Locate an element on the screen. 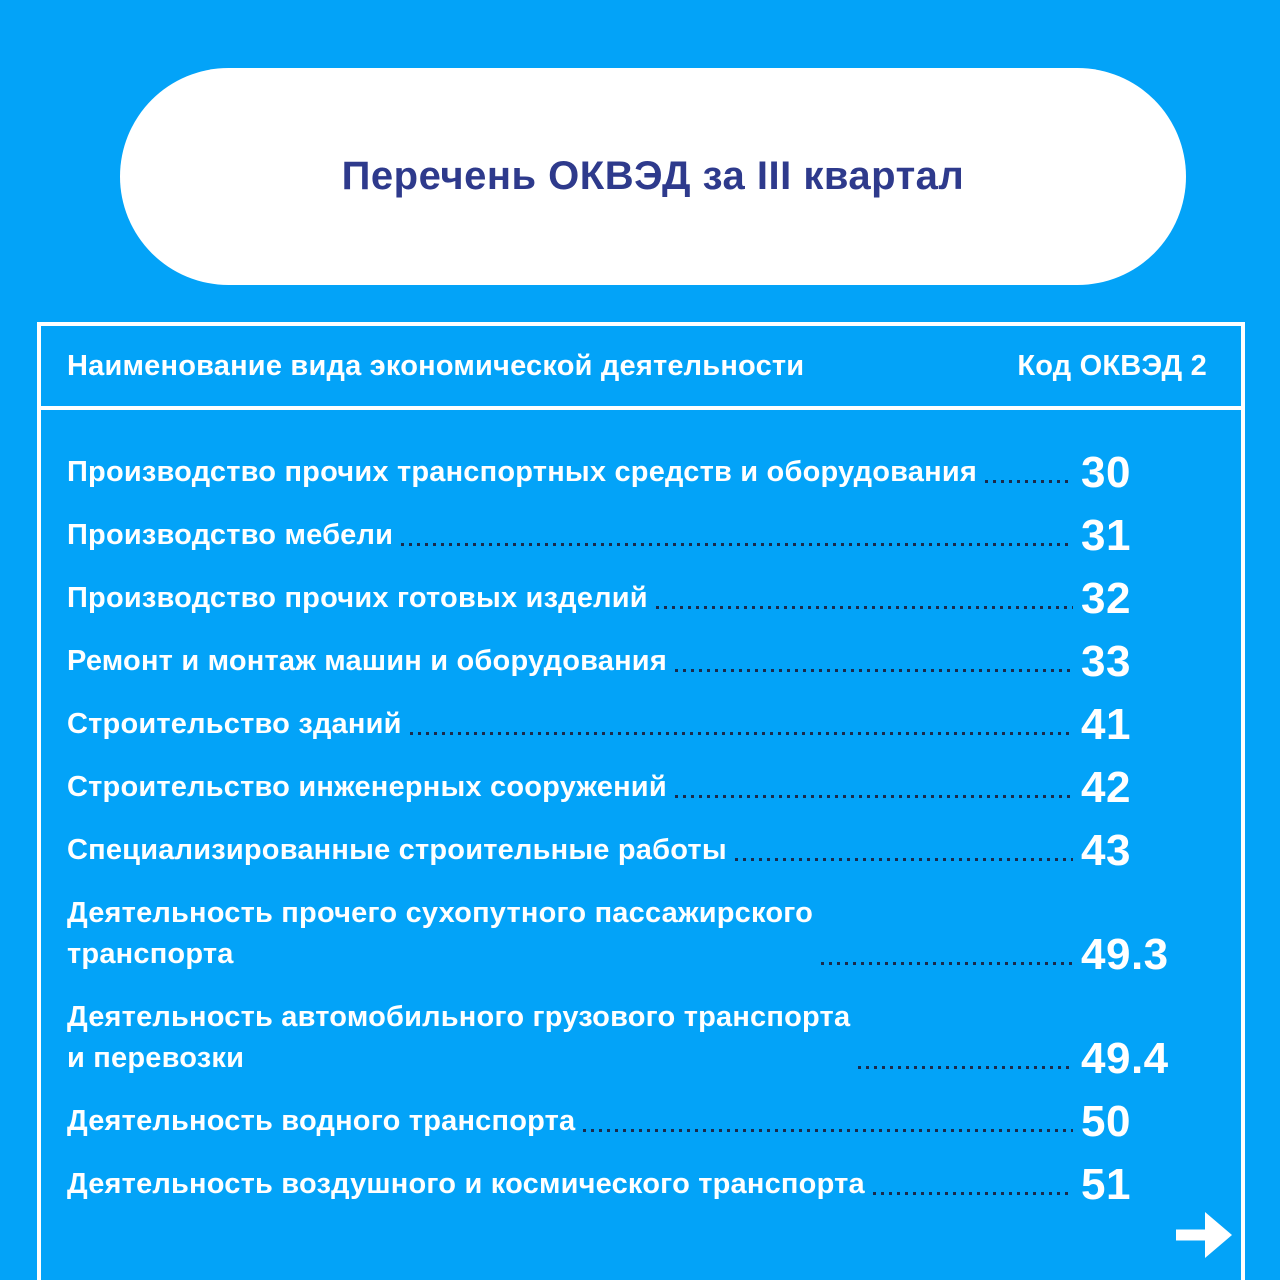 The height and width of the screenshot is (1280, 1280). activity-name: Специализированные строительные работы is located at coordinates (397, 850).